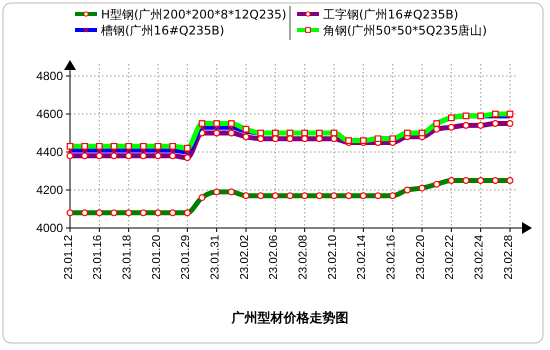 The image size is (550, 350). Describe the element at coordinates (162, 31) in the screenshot. I see `legend-label: 槽钢(广州16#Q235B)` at that location.